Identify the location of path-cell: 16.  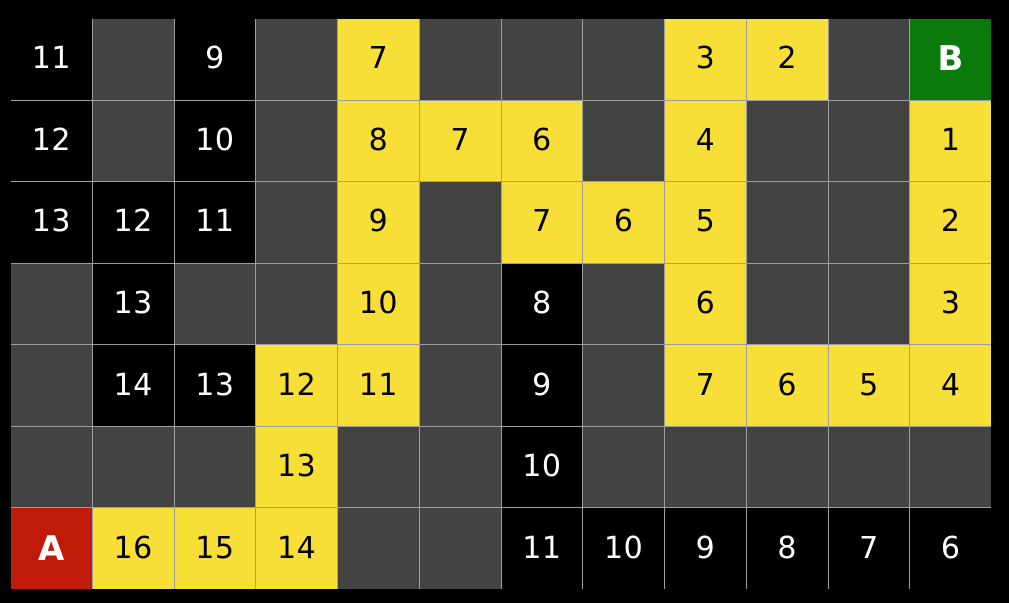
(133, 548).